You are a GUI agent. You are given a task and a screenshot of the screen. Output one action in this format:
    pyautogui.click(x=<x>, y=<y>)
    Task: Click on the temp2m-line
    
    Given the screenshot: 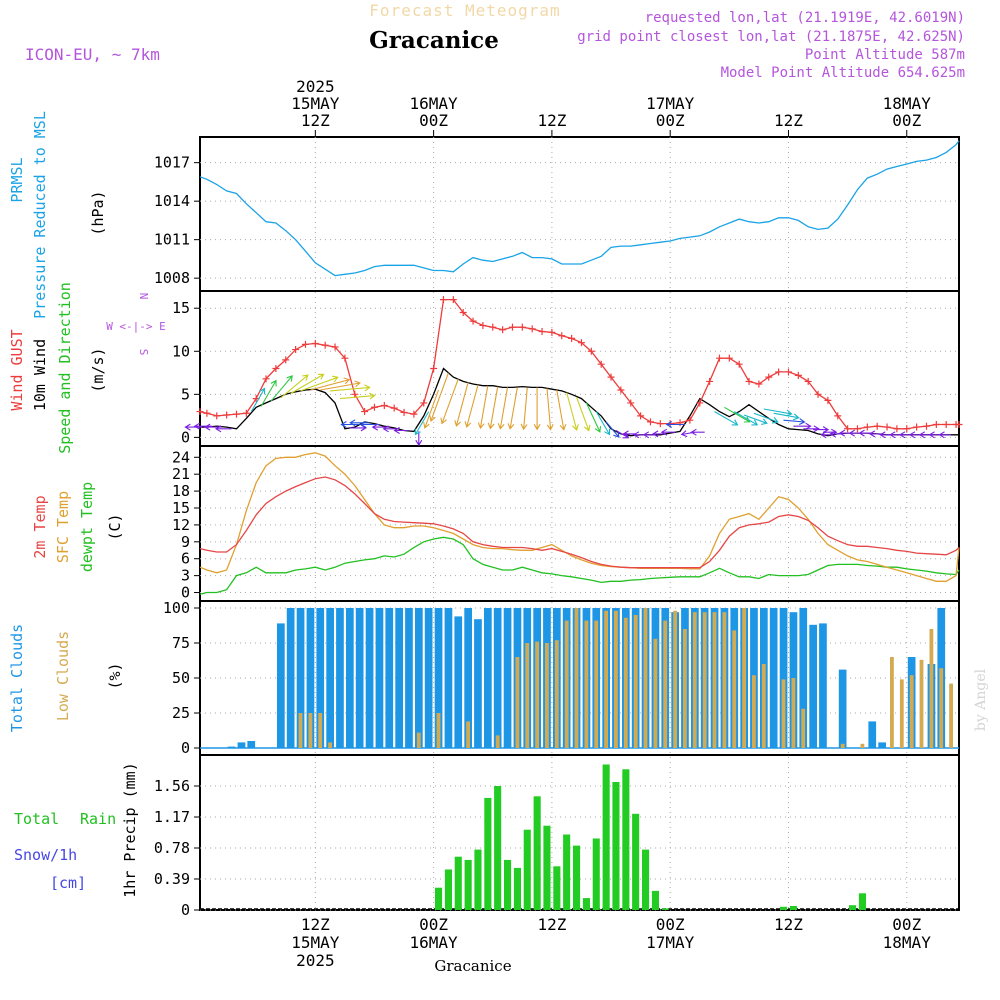 What is the action you would take?
    pyautogui.click(x=579, y=522)
    